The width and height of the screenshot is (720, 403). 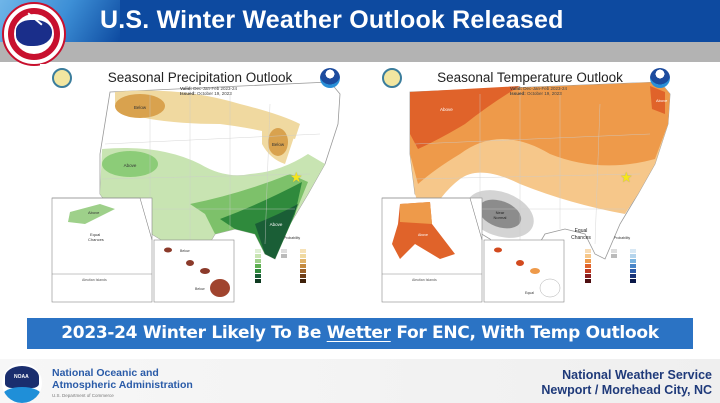 What do you see at coordinates (500, 217) in the screenshot?
I see `svg-text: Normal` at bounding box center [500, 217].